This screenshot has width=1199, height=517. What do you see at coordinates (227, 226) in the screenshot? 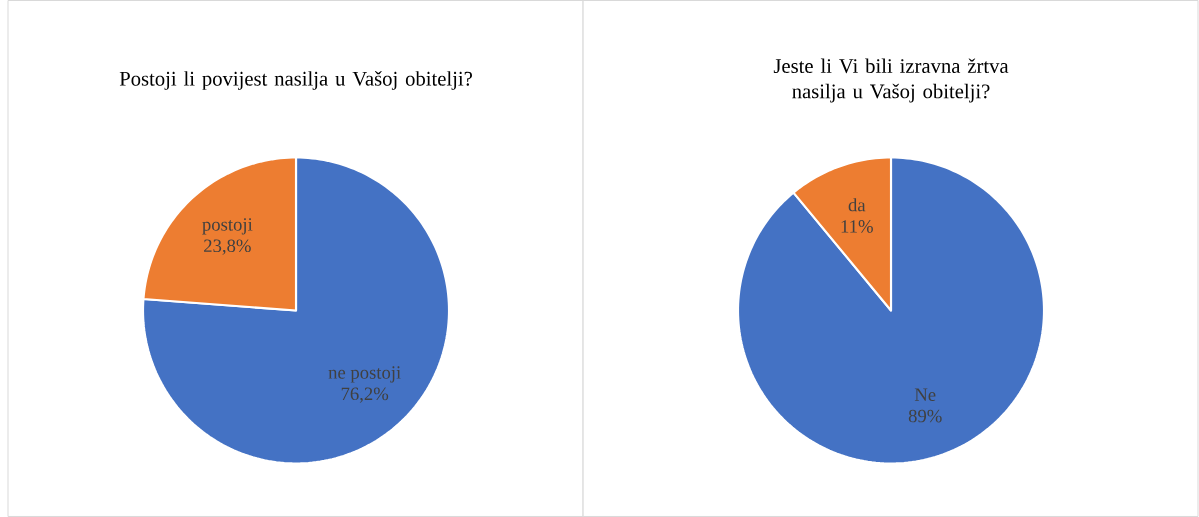
I see `slice-label: postoji` at bounding box center [227, 226].